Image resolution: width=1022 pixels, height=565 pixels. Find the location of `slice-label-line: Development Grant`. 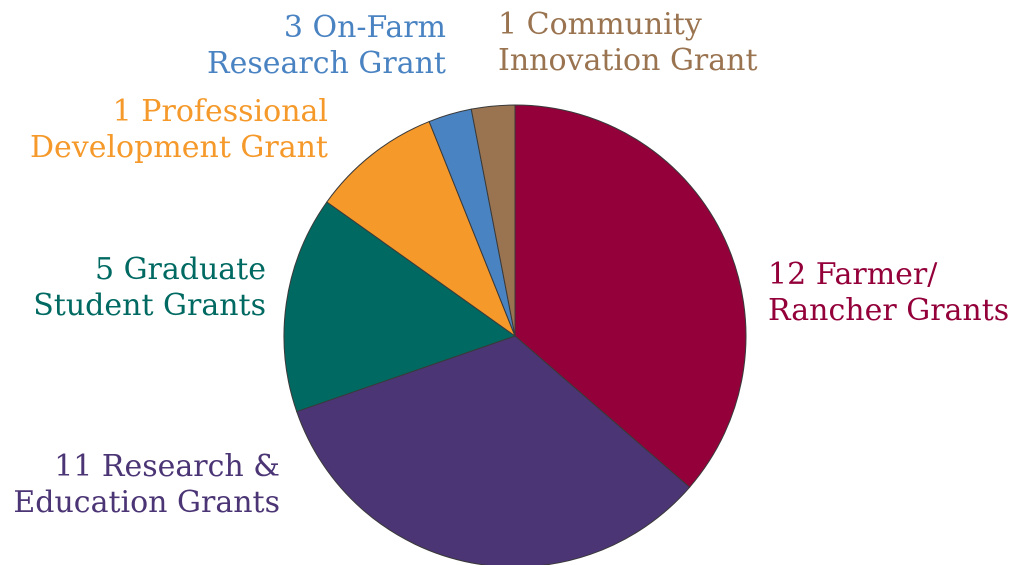

slice-label-line: Development Grant is located at coordinates (179, 147).